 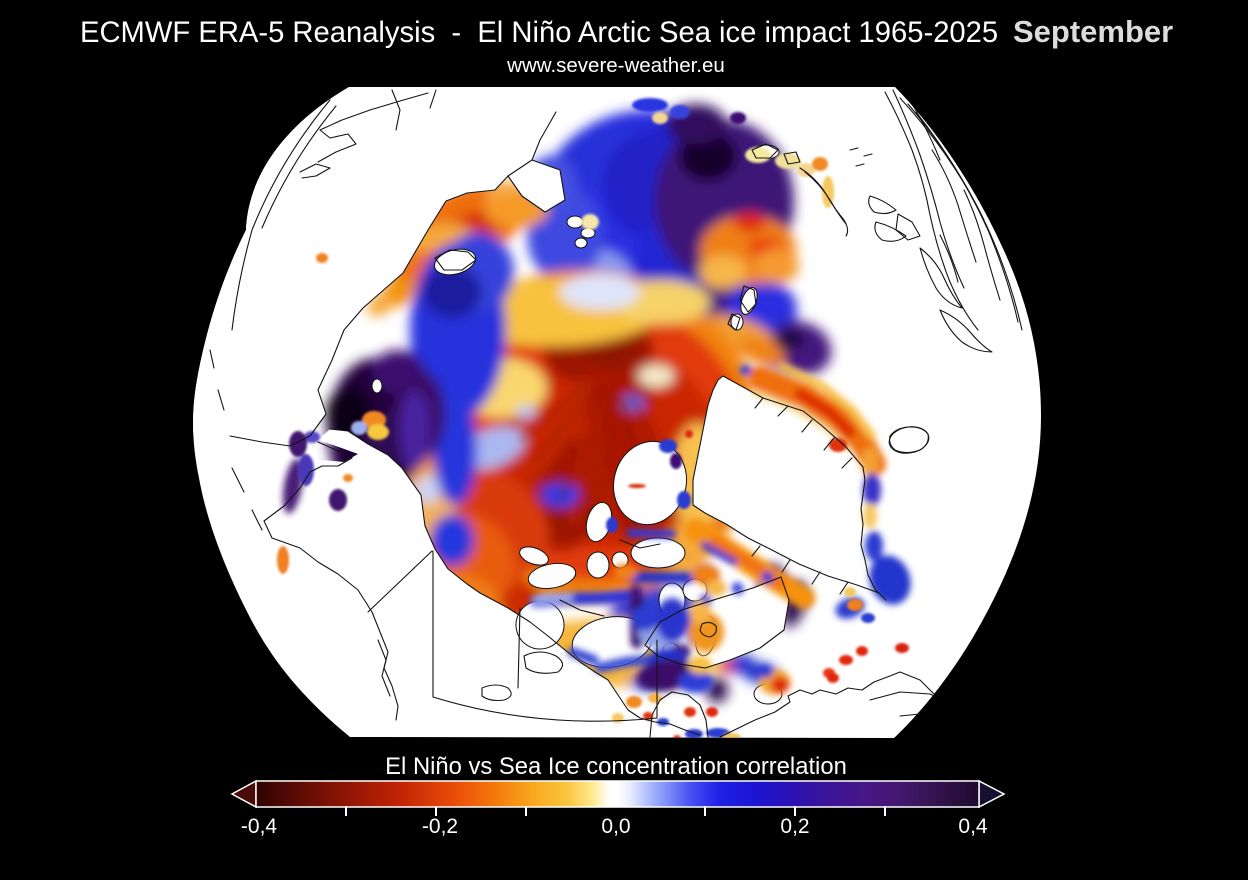 What do you see at coordinates (615, 65) in the screenshot?
I see `svg-text: www.severe-weather.eu` at bounding box center [615, 65].